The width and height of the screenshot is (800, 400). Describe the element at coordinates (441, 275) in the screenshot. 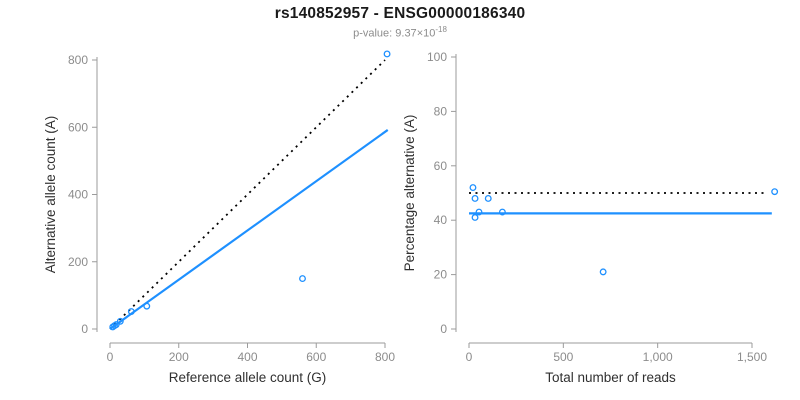

I see `y-tick-label: 20` at that location.